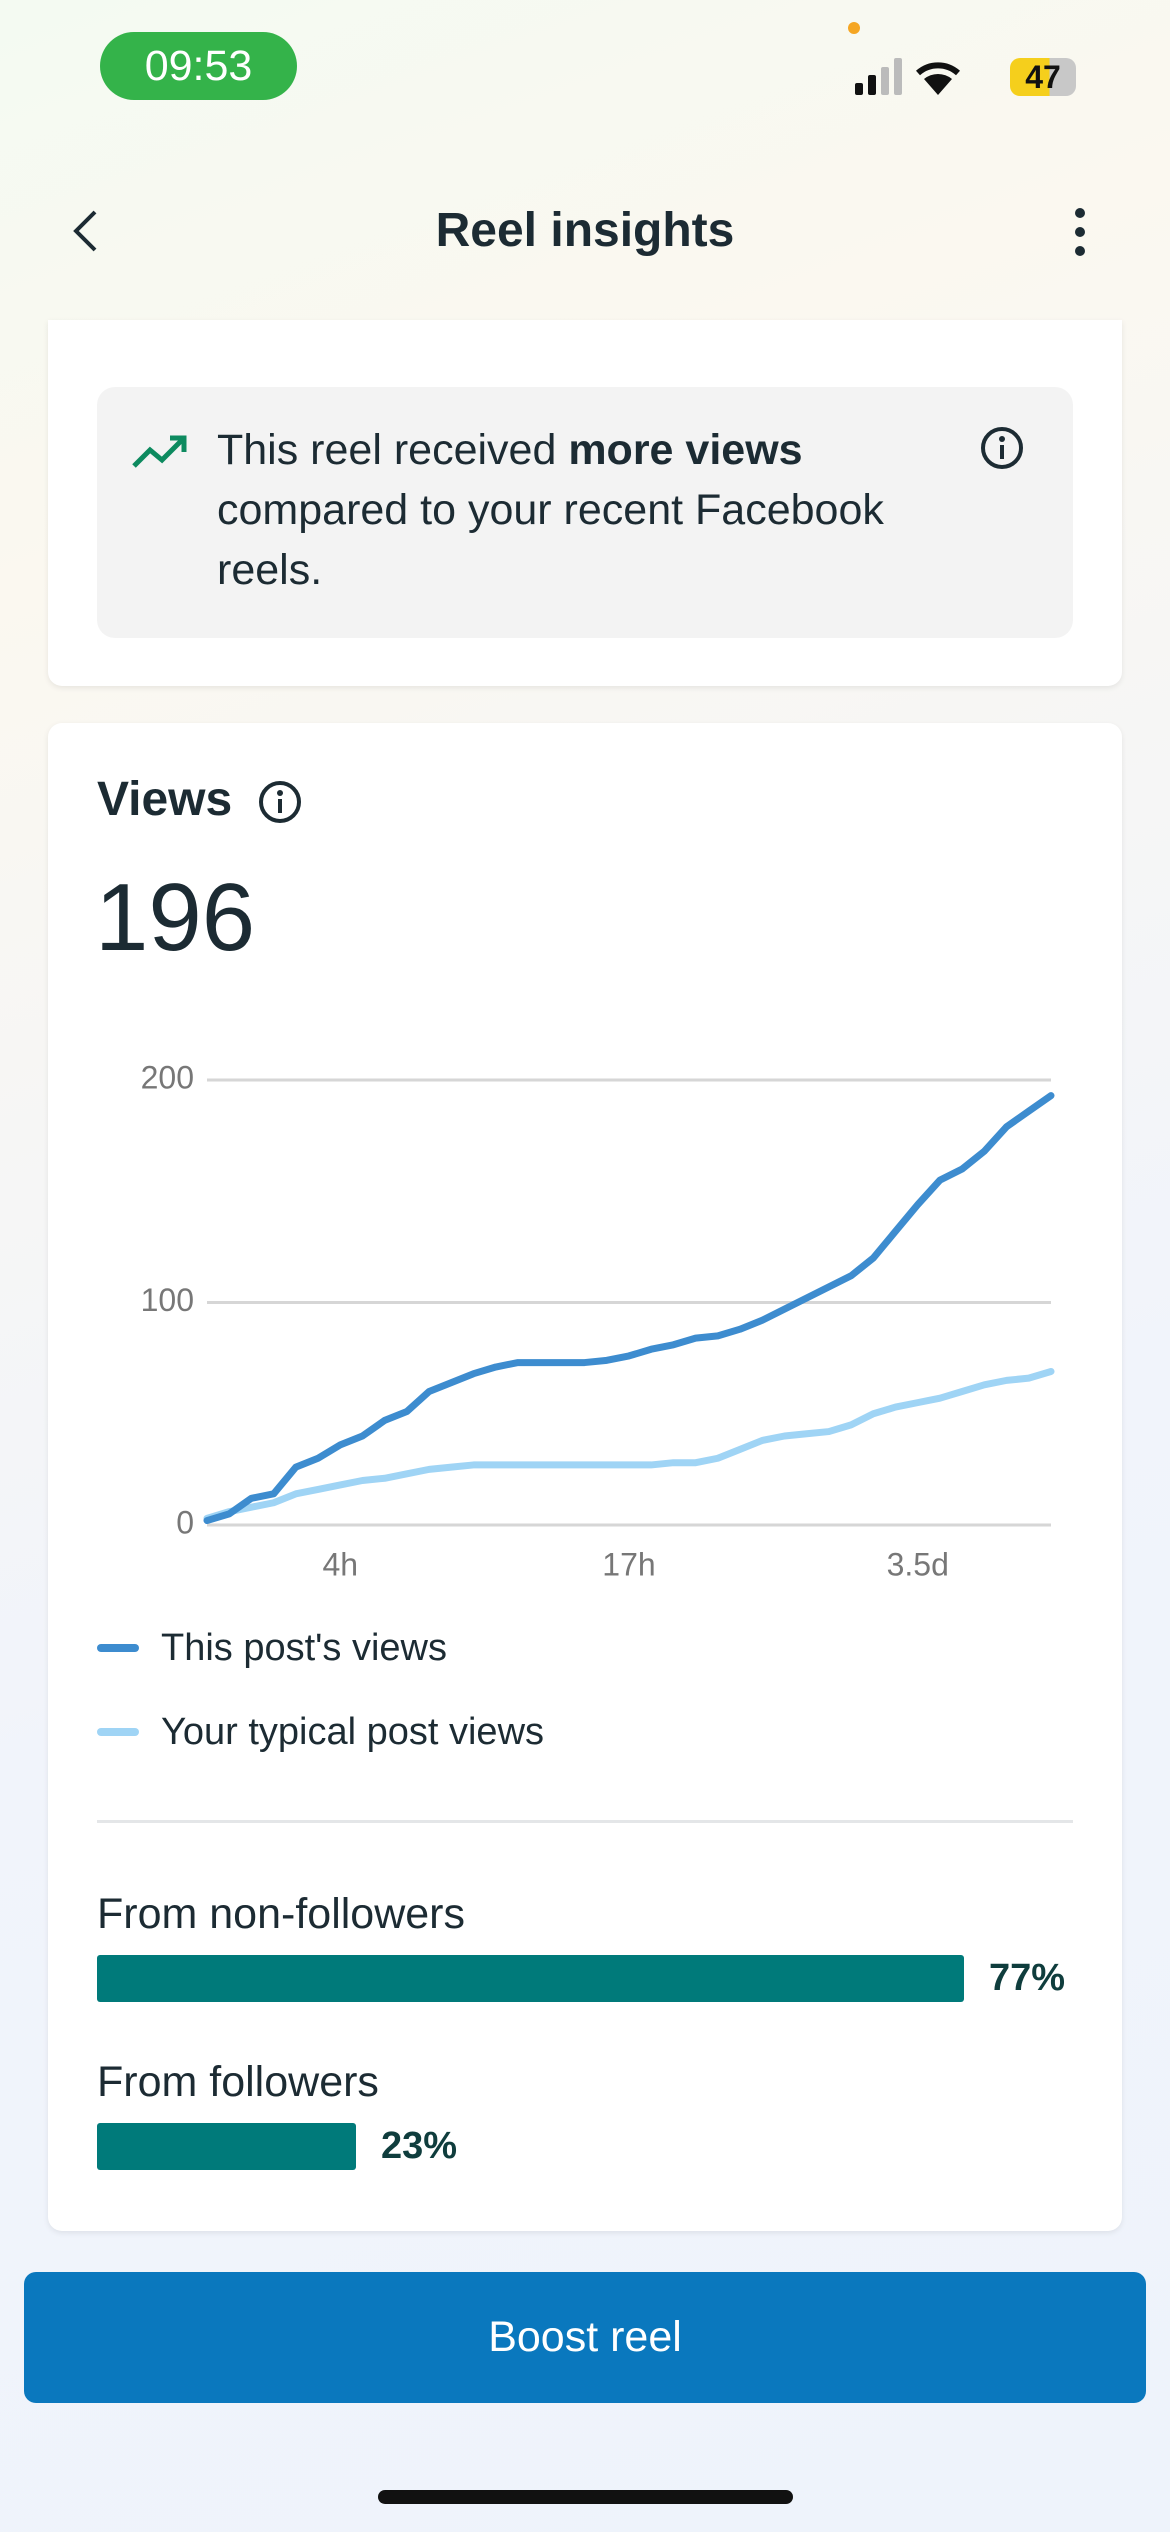  Describe the element at coordinates (907, 76) in the screenshot. I see `signal-wifi-icons` at that location.